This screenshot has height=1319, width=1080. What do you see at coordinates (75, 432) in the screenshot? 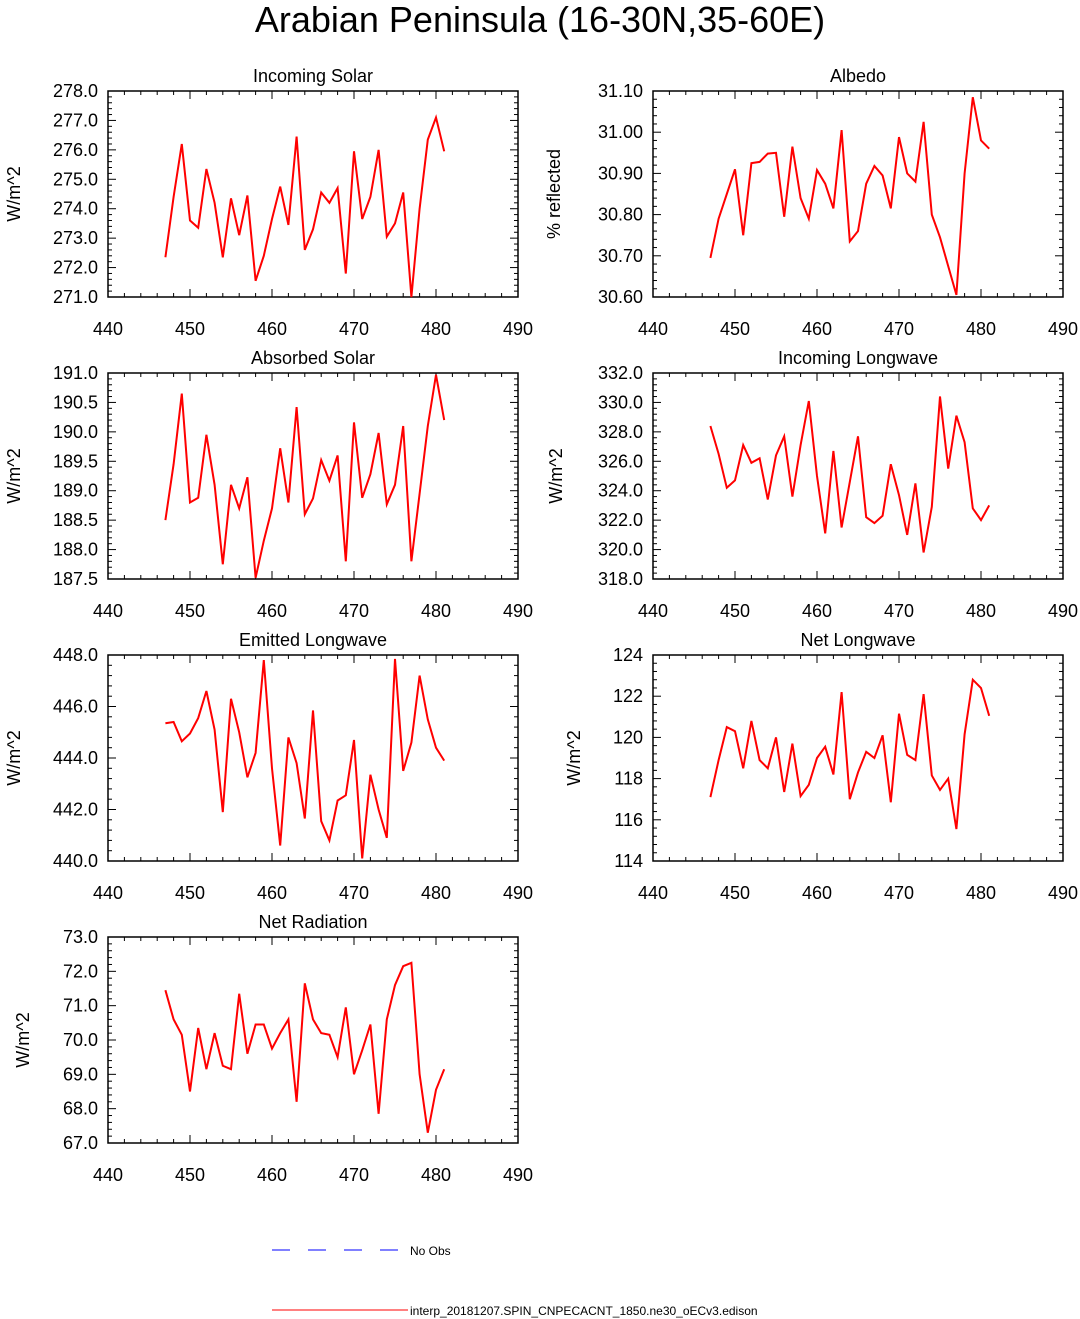
I see `y-tick-label: 190.0` at bounding box center [75, 432].